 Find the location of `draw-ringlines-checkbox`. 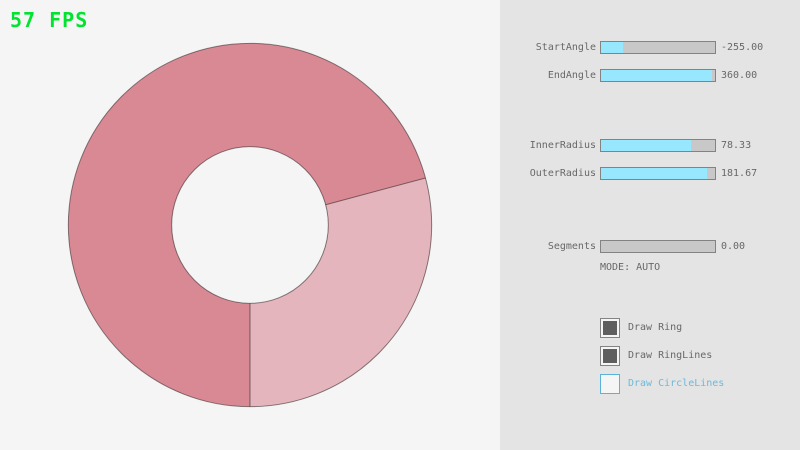

draw-ringlines-checkbox is located at coordinates (610, 356).